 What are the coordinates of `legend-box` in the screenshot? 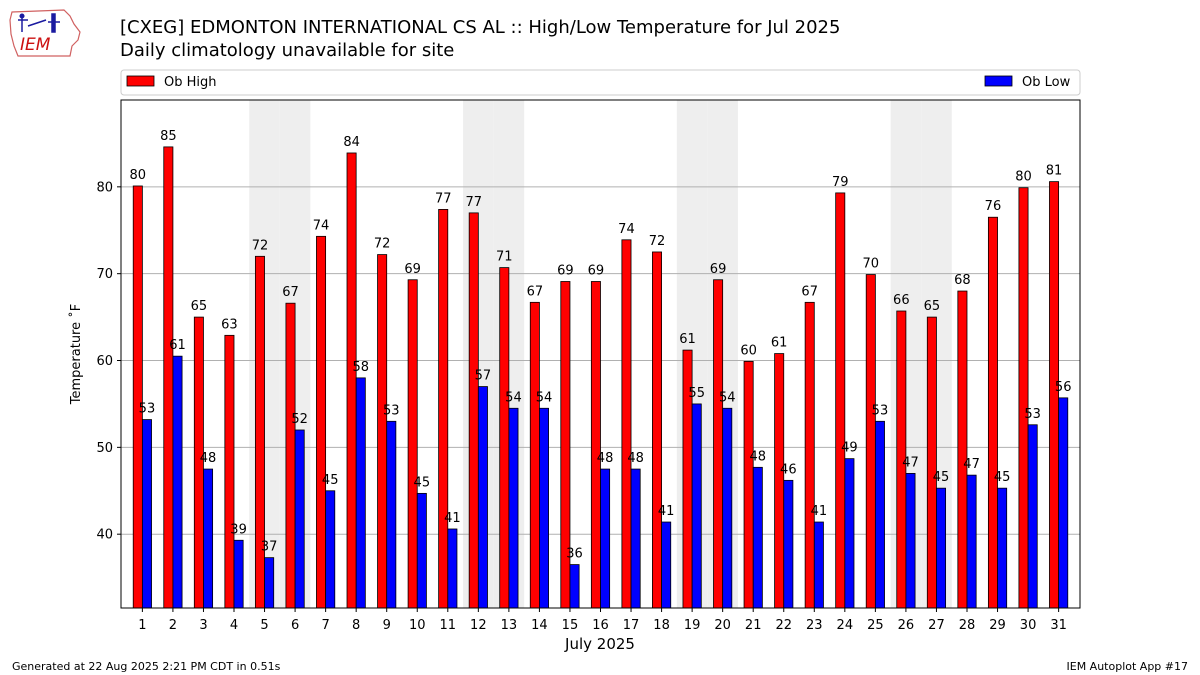 It's located at (600, 82).